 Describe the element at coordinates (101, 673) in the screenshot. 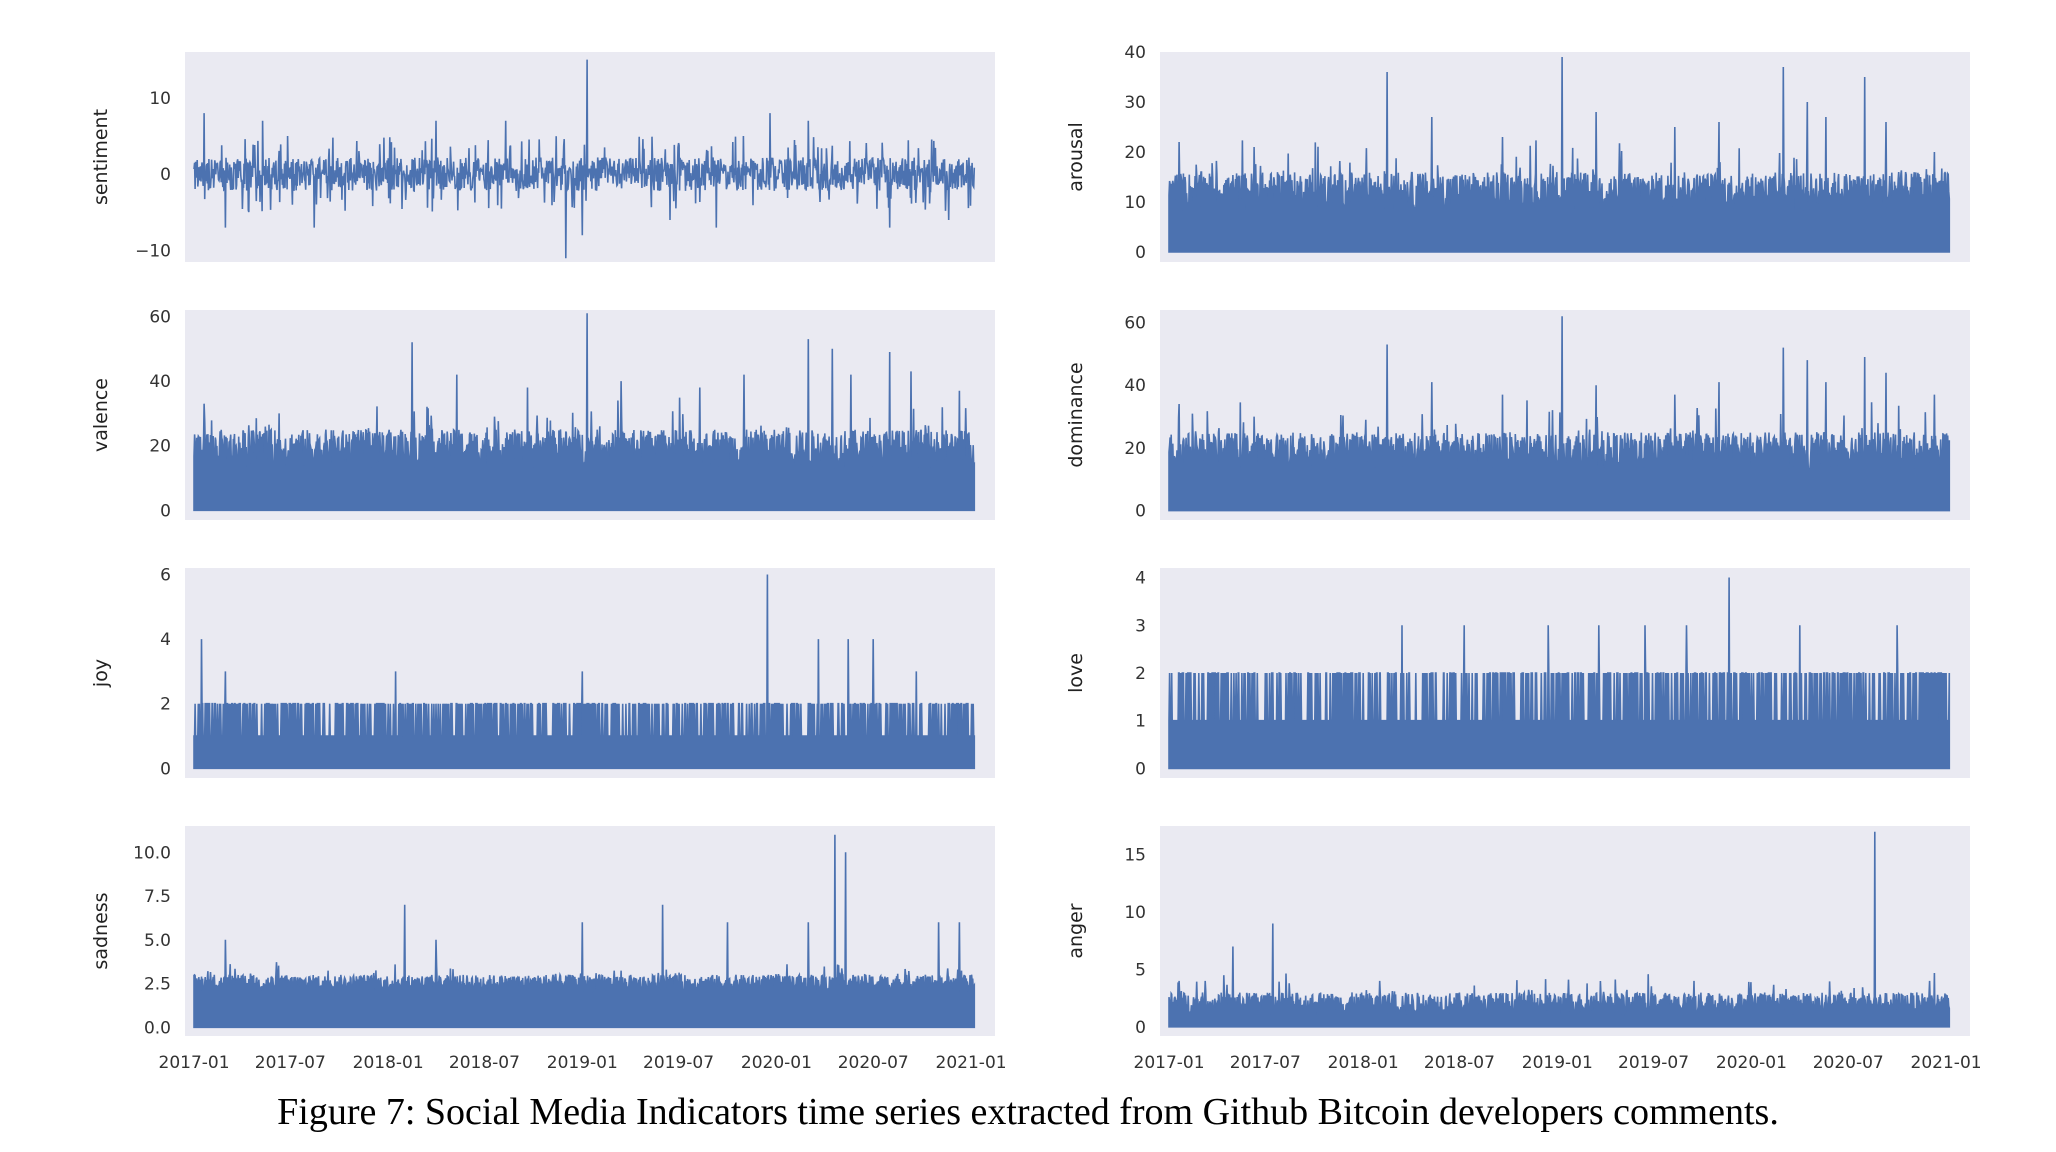

I see `y-axis-label: joy` at that location.